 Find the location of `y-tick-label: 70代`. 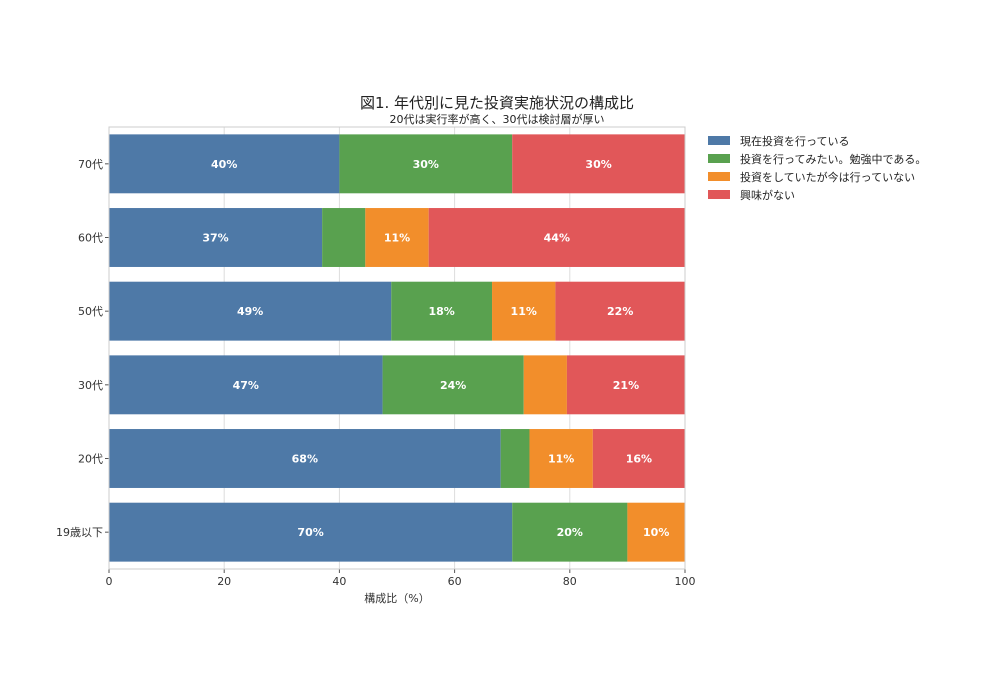

y-tick-label: 70代 is located at coordinates (90, 164).